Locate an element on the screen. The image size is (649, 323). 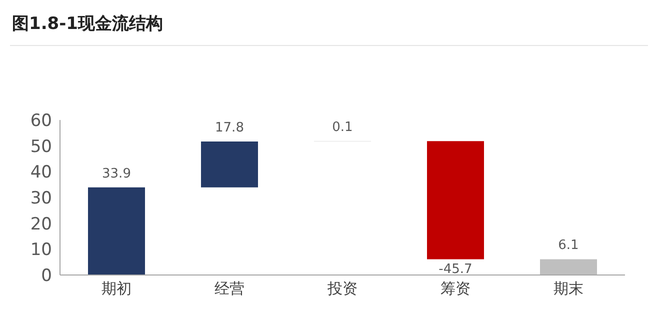
y-tick-label: 40 is located at coordinates (41, 172).